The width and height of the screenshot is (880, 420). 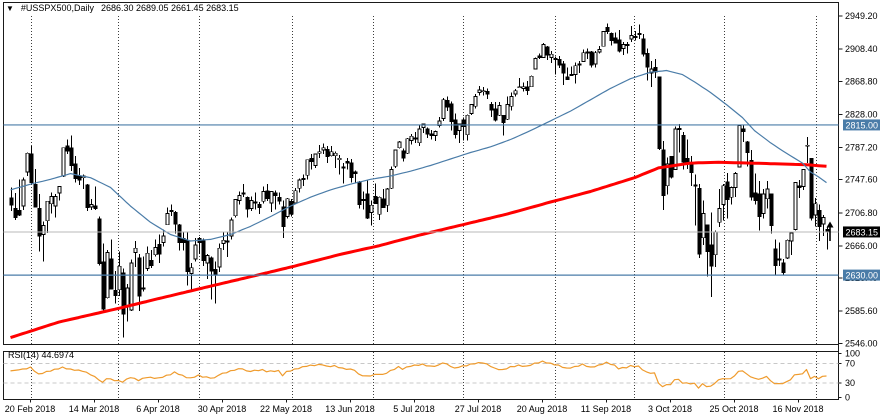 I want to click on rsi-tick-label: 100, so click(x=852, y=354).